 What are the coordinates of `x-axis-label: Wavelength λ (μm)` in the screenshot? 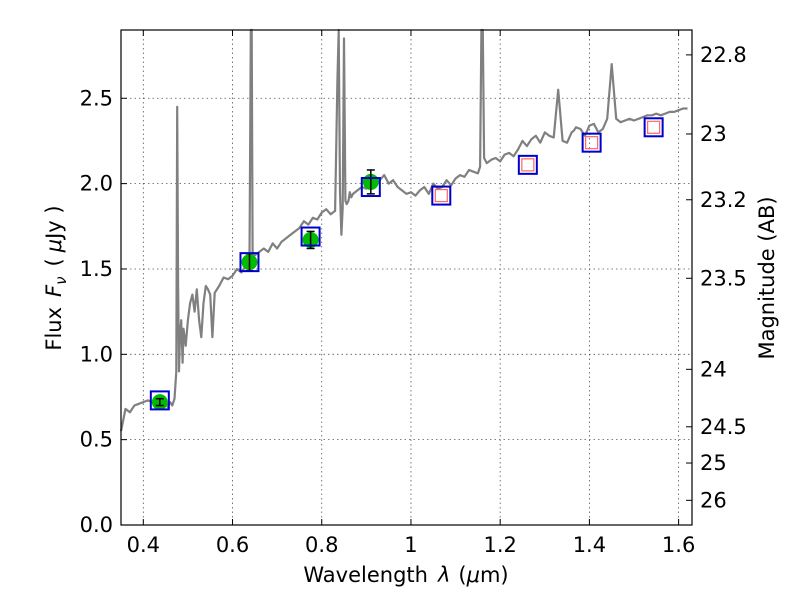 It's located at (405, 575).